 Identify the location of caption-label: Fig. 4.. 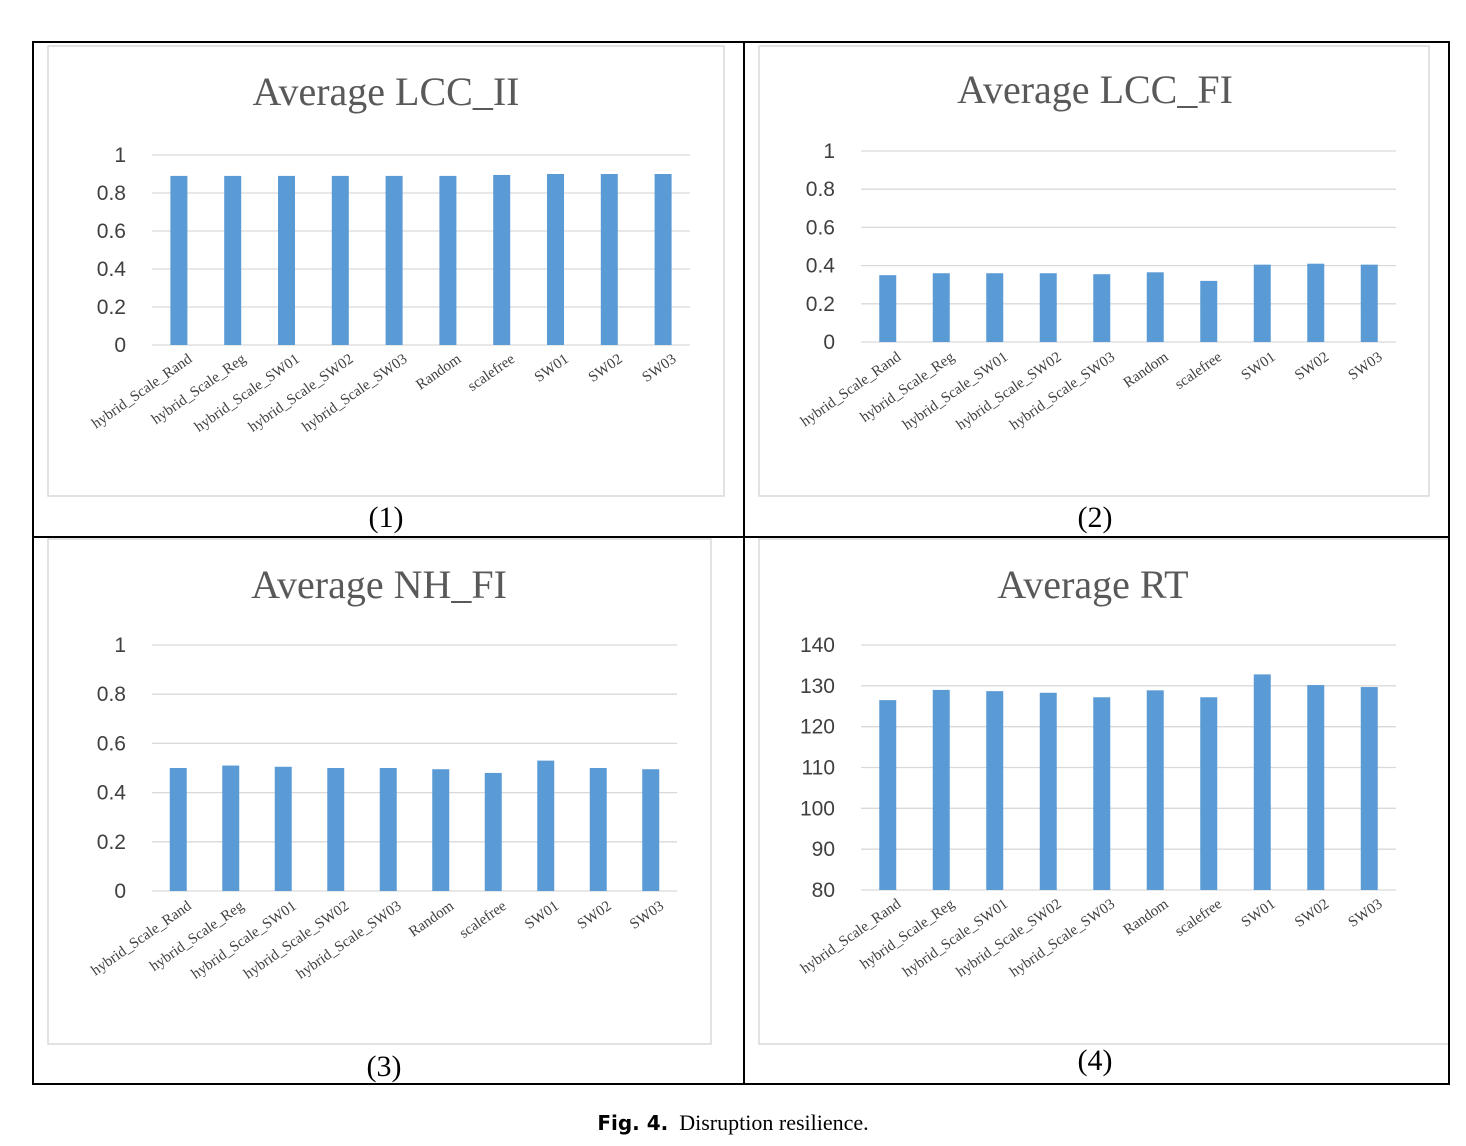
(633, 1123).